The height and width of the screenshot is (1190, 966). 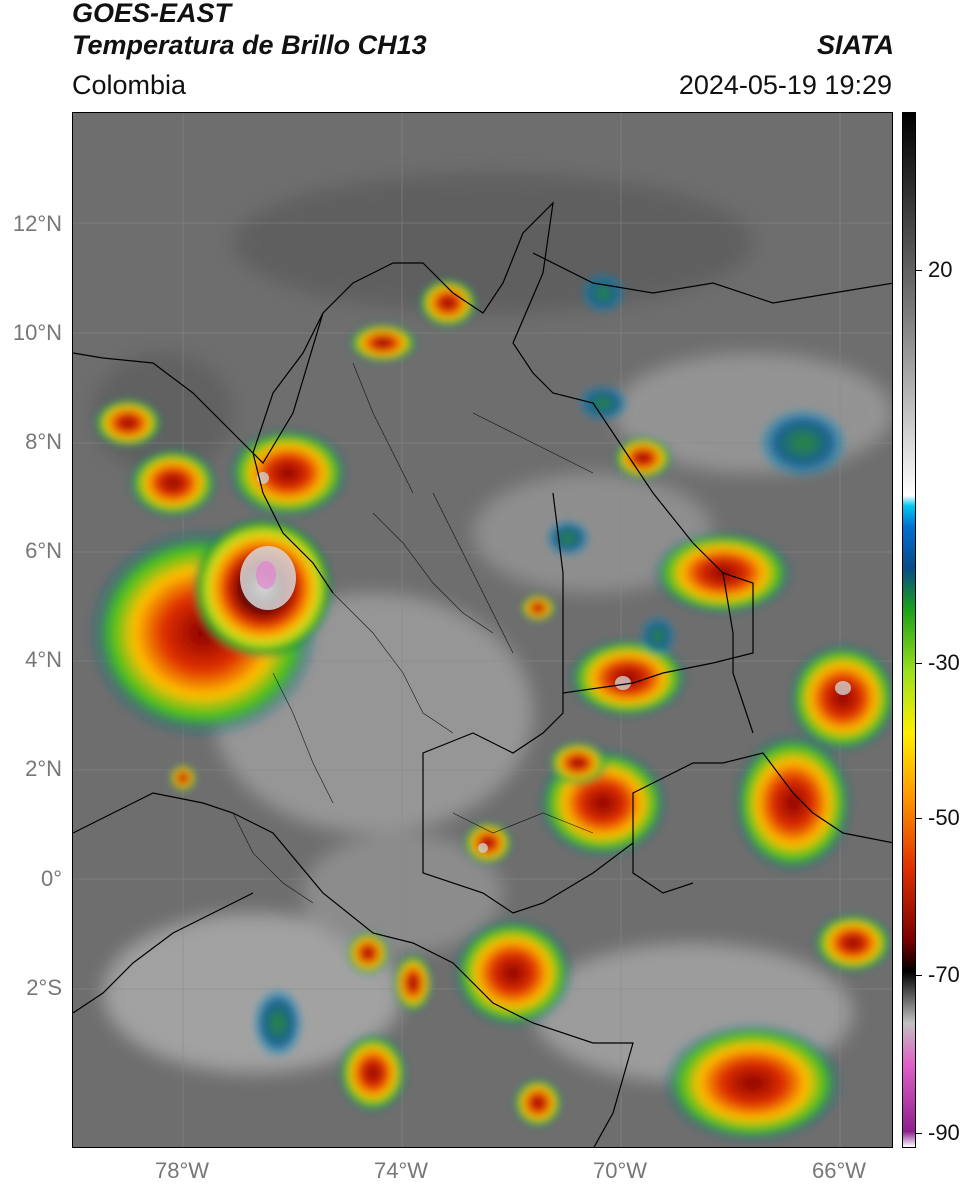 What do you see at coordinates (43, 659) in the screenshot?
I see `lat-label-4n: 4°N` at bounding box center [43, 659].